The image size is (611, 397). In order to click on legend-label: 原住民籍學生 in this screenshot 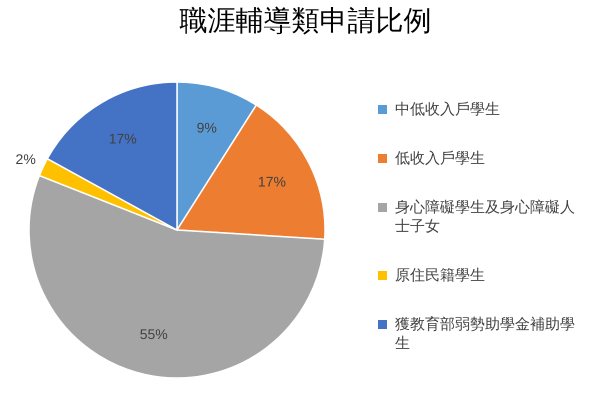, I will do `click(440, 275)`.